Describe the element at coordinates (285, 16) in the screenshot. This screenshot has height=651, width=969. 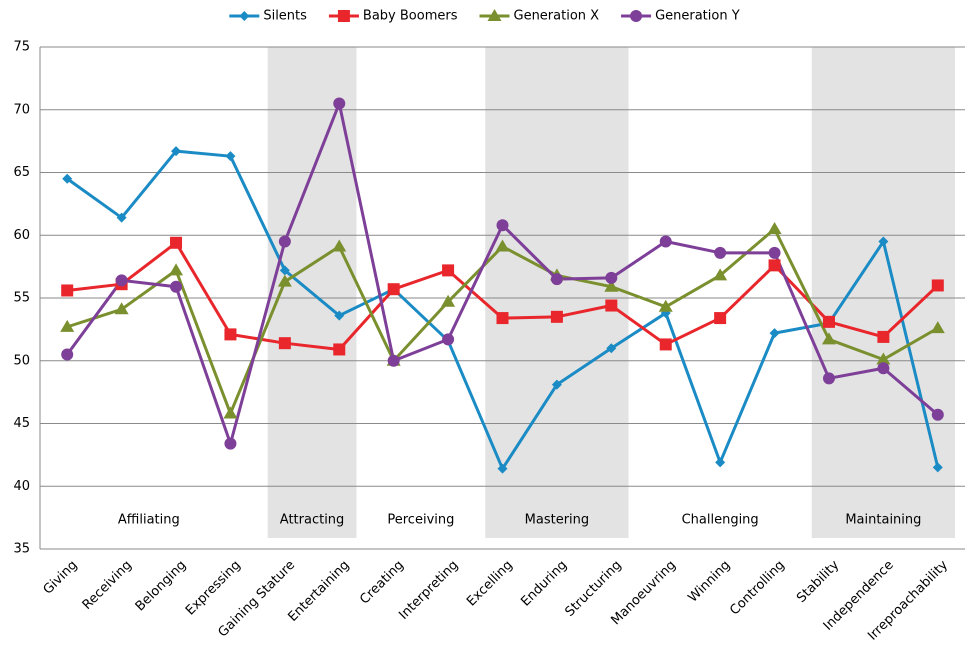
I see `legend-label: Silents` at that location.